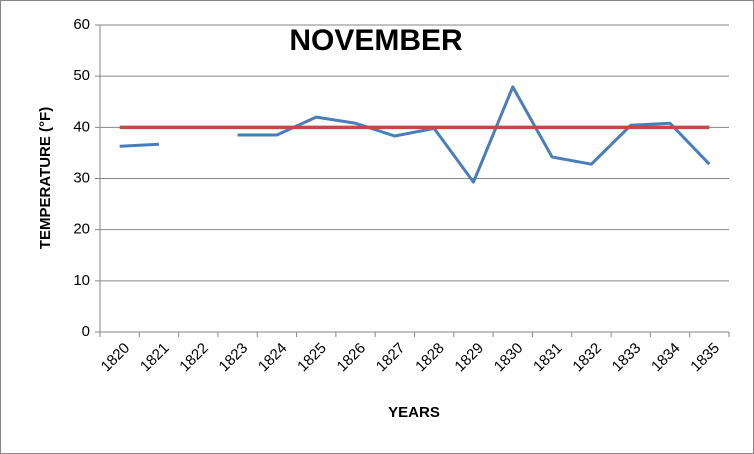  Describe the element at coordinates (81, 177) in the screenshot. I see `y-tick-label: 30` at that location.